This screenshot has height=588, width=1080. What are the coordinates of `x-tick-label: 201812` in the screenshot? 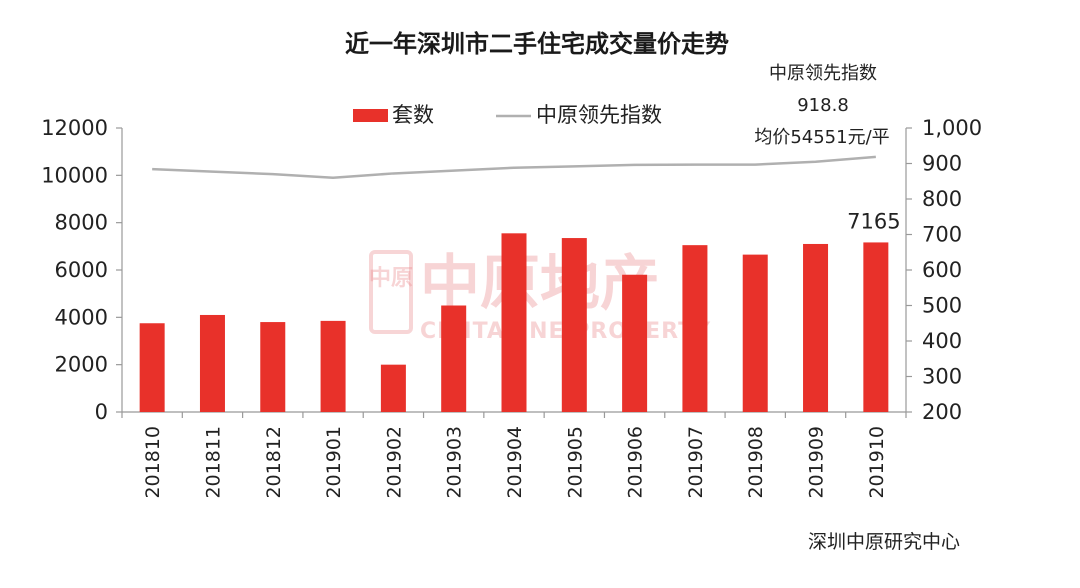 It's located at (274, 462).